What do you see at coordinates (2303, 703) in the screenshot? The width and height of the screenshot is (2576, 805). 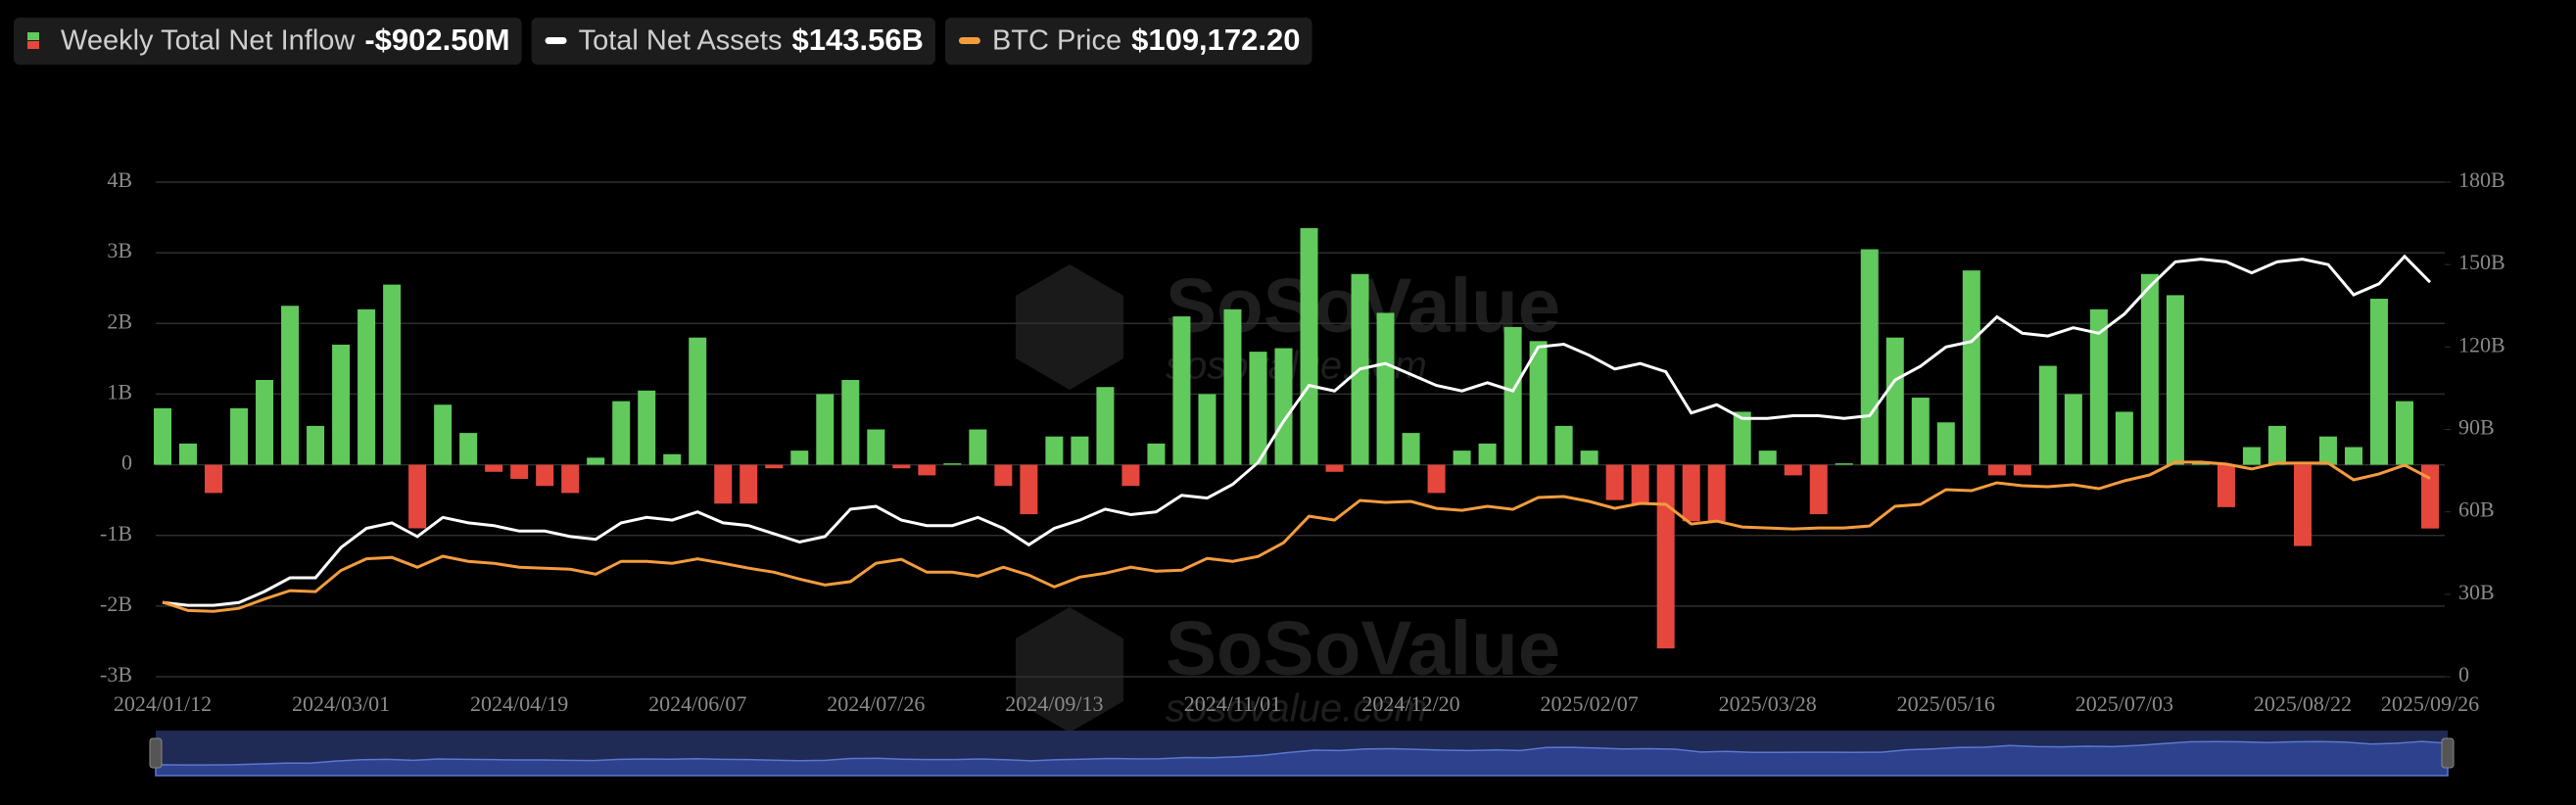 I see `x-tick-label: 2025/08/22` at bounding box center [2303, 703].